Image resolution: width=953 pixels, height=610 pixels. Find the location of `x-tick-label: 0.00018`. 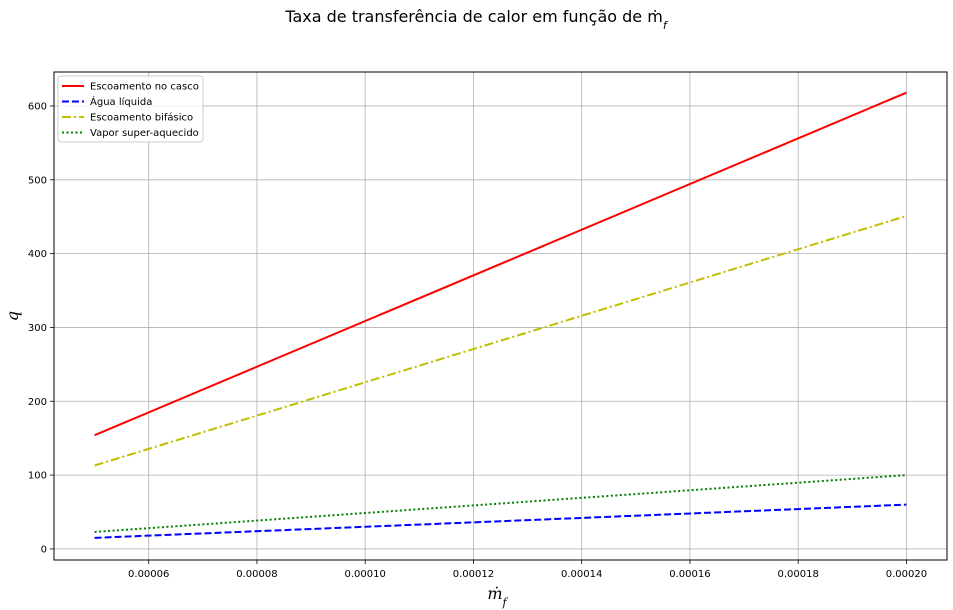

x-tick-label: 0.00018 is located at coordinates (797, 574).